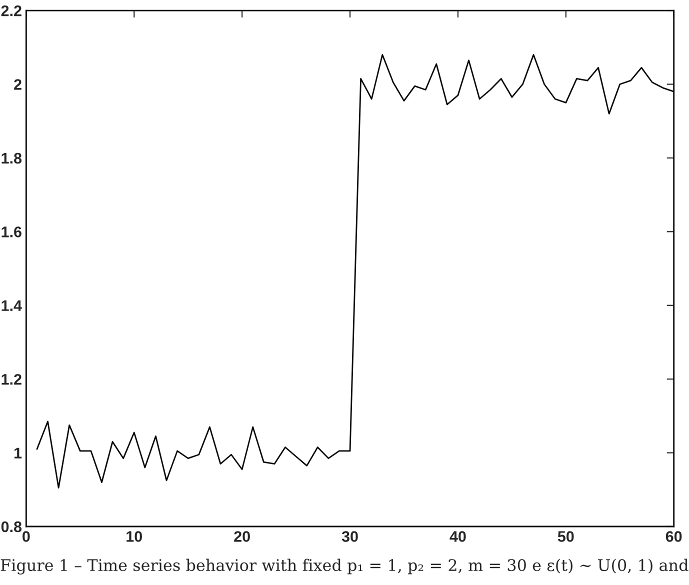  What do you see at coordinates (18, 453) in the screenshot?
I see `y-tick-label: 1` at bounding box center [18, 453].